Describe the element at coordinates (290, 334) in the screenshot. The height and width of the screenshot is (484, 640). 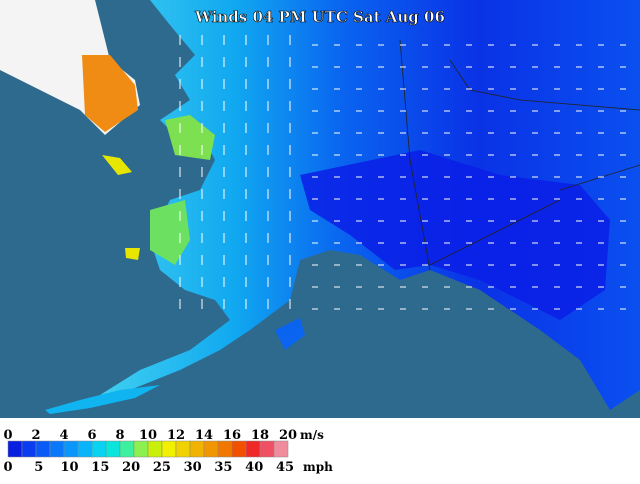
I see `kodiak-island` at that location.